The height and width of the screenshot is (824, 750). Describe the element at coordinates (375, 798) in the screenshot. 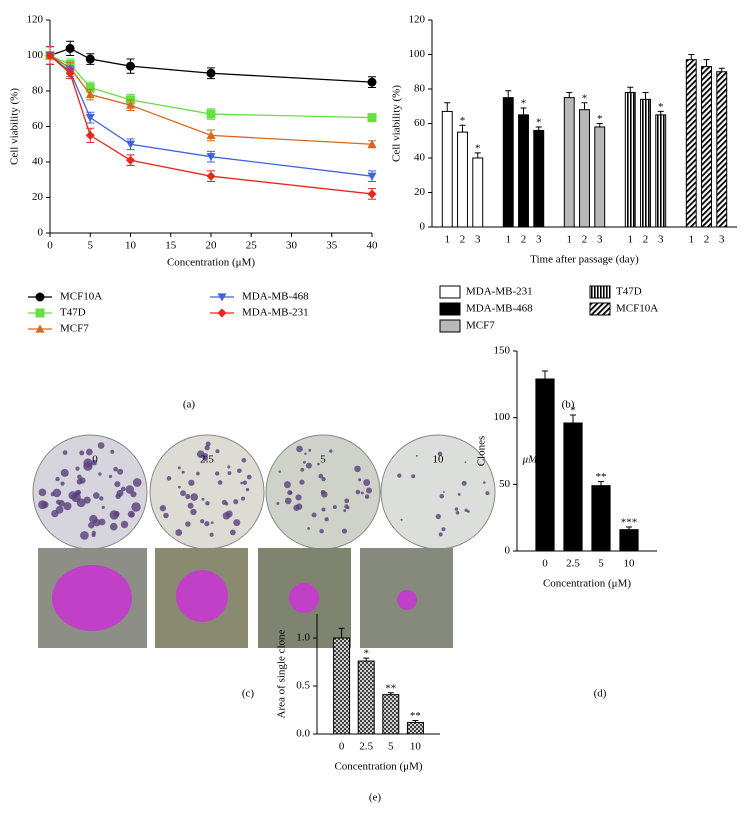

I see `caption: (e)` at that location.